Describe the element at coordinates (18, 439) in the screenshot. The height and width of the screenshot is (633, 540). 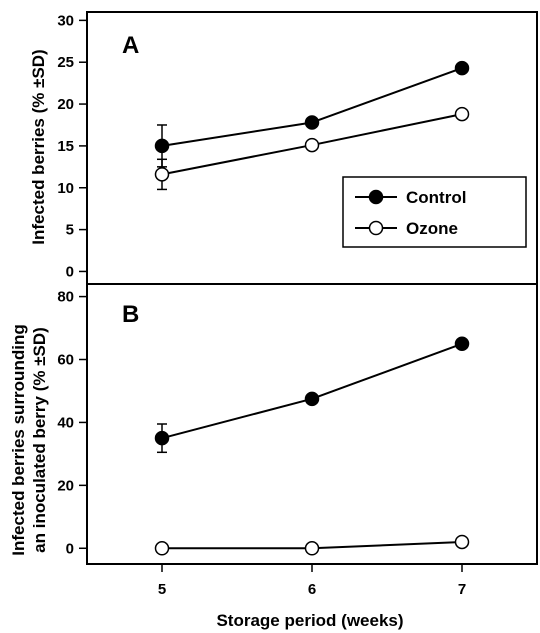
I see `panel-b-y-axis-title-line1: Infected berries surrounding` at that location.